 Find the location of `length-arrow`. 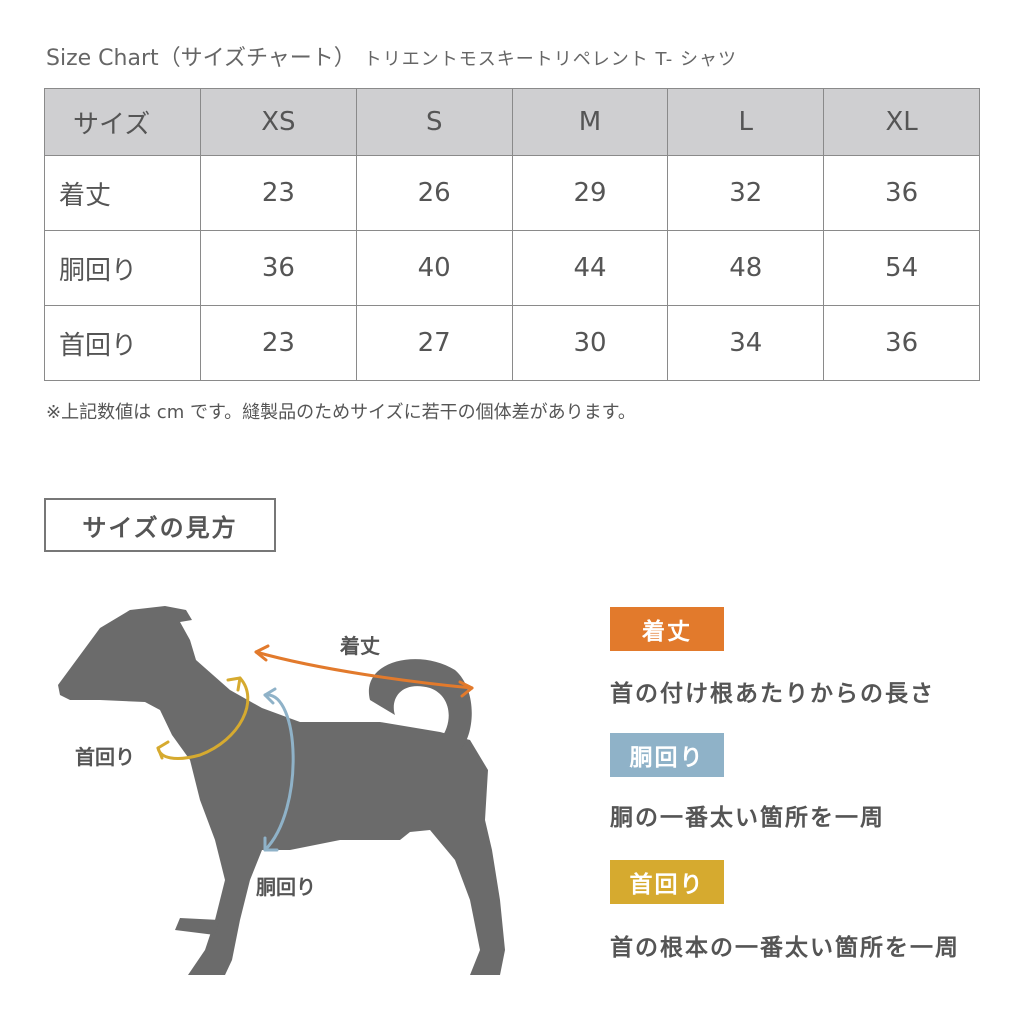

length-arrow is located at coordinates (364, 670).